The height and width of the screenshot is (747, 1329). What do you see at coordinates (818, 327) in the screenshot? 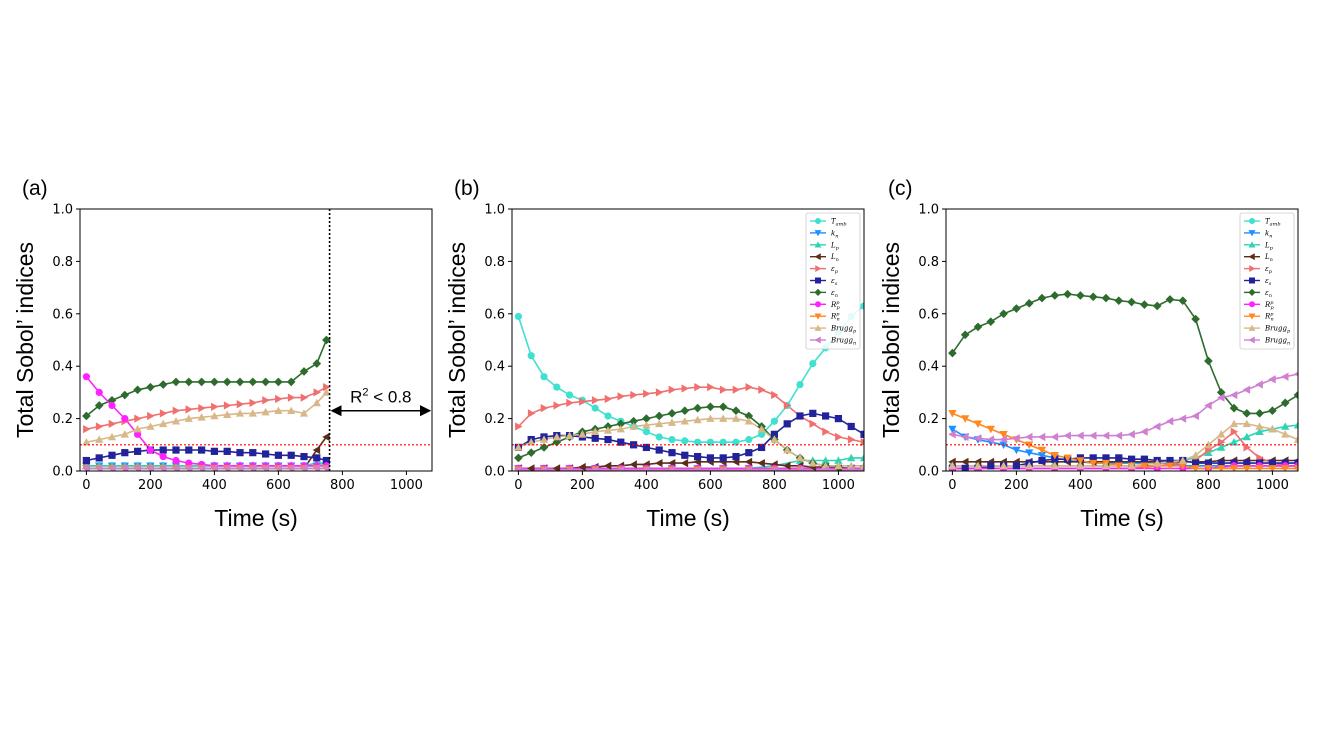
I see `legend-marker-Brugg_p` at bounding box center [818, 327].